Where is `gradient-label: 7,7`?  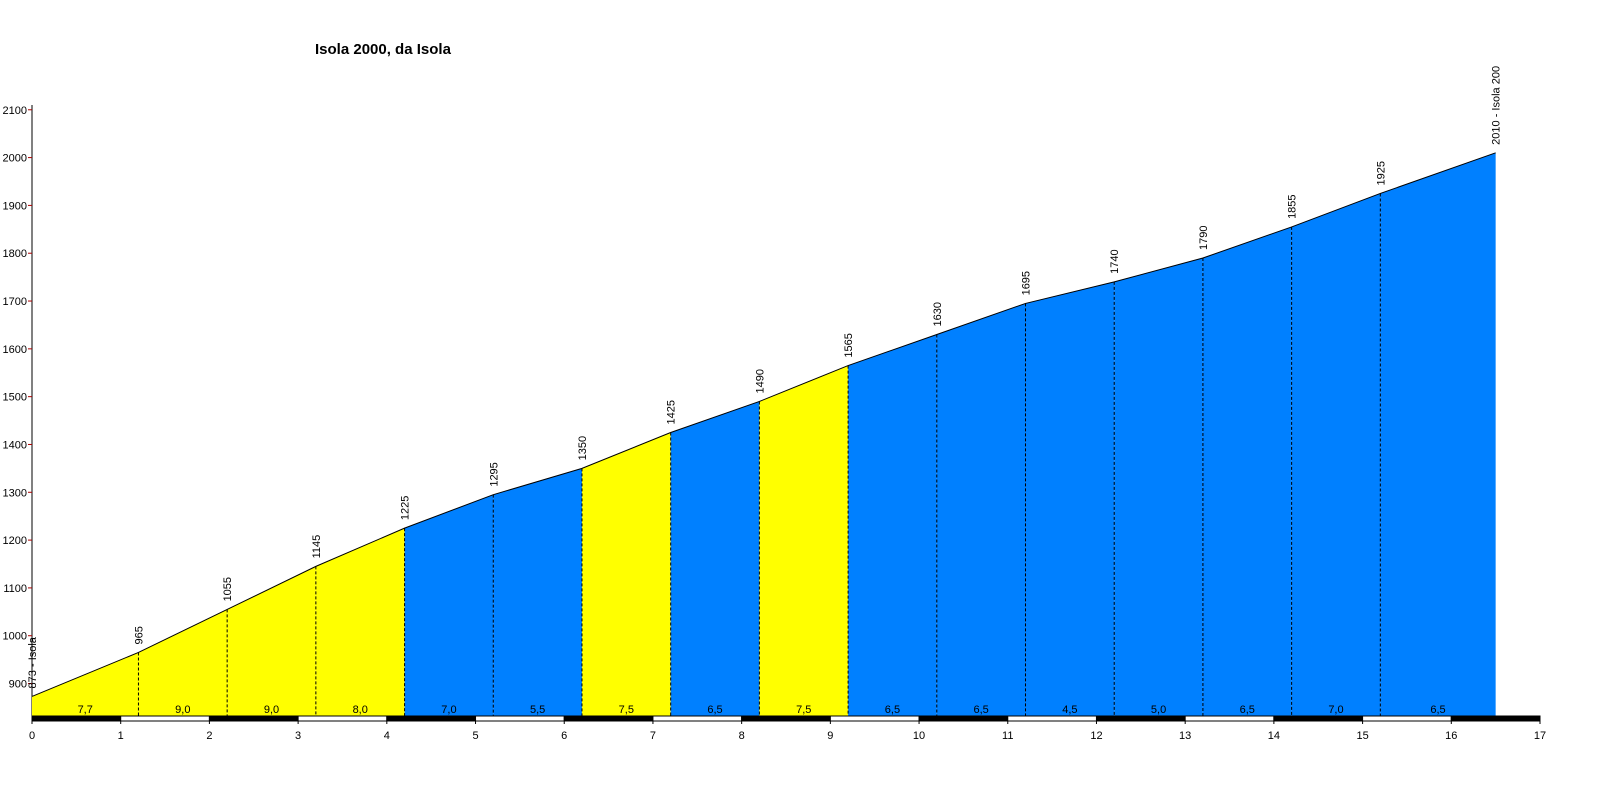 gradient-label: 7,7 is located at coordinates (85, 710).